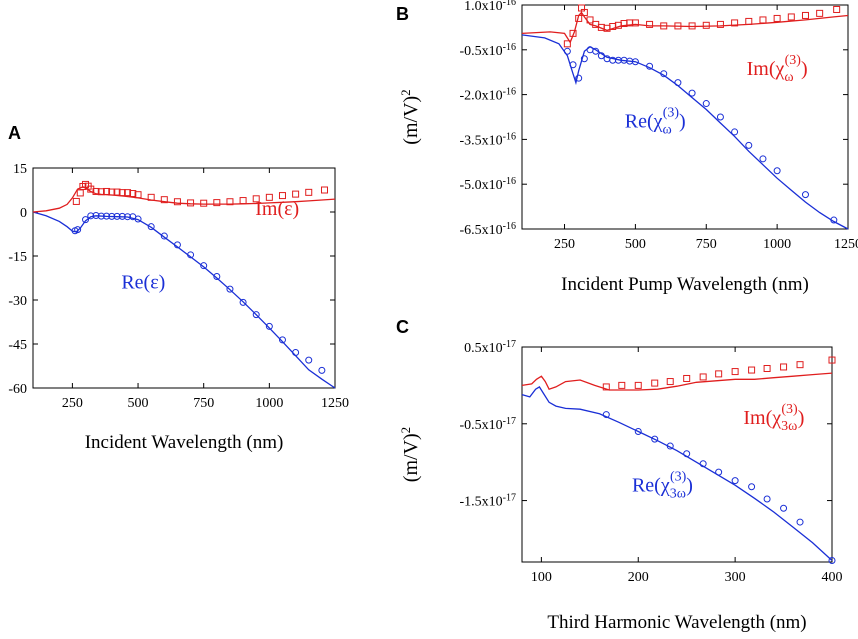 The height and width of the screenshot is (639, 858). I want to click on panel-c-x-tick-label: 300, so click(735, 577).